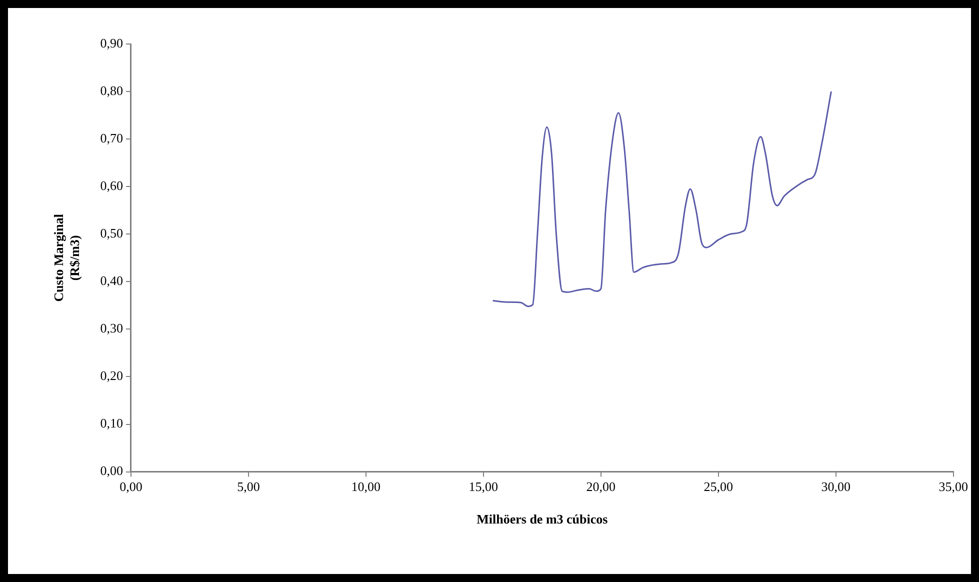  I want to click on y-tick-label: 0,00, so click(111, 470).